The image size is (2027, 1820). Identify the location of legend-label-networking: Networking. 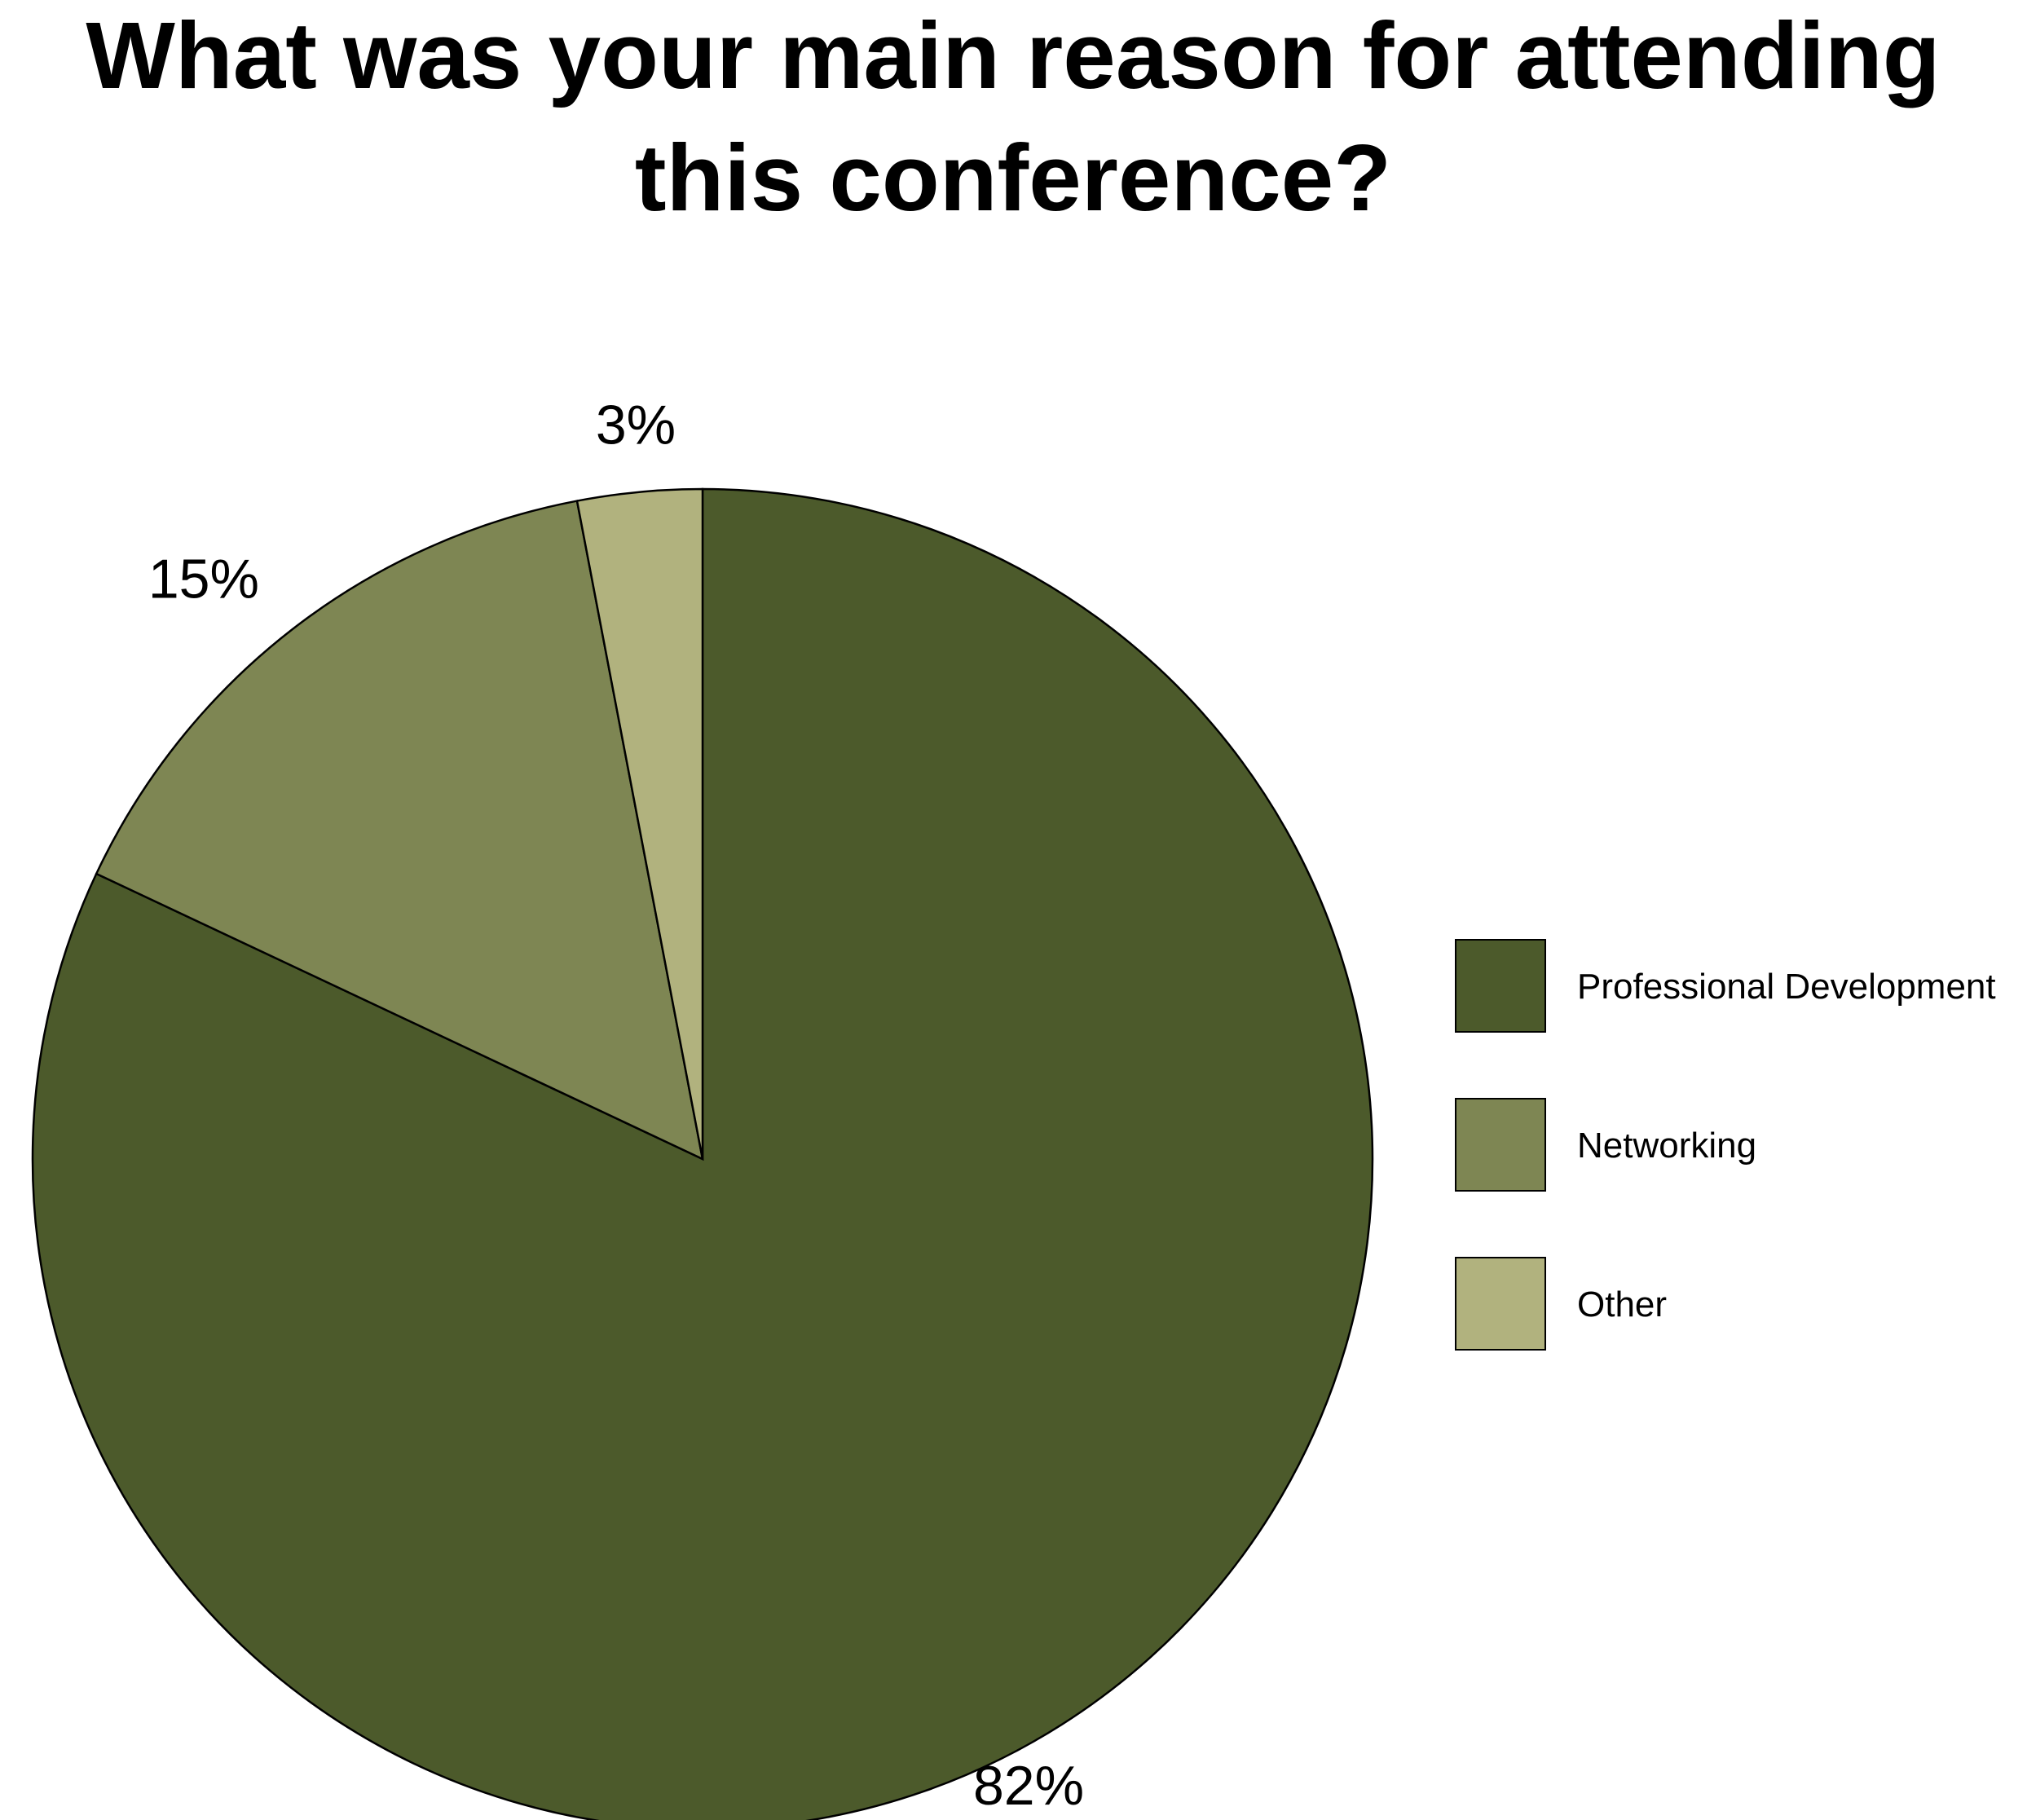
(1666, 1146).